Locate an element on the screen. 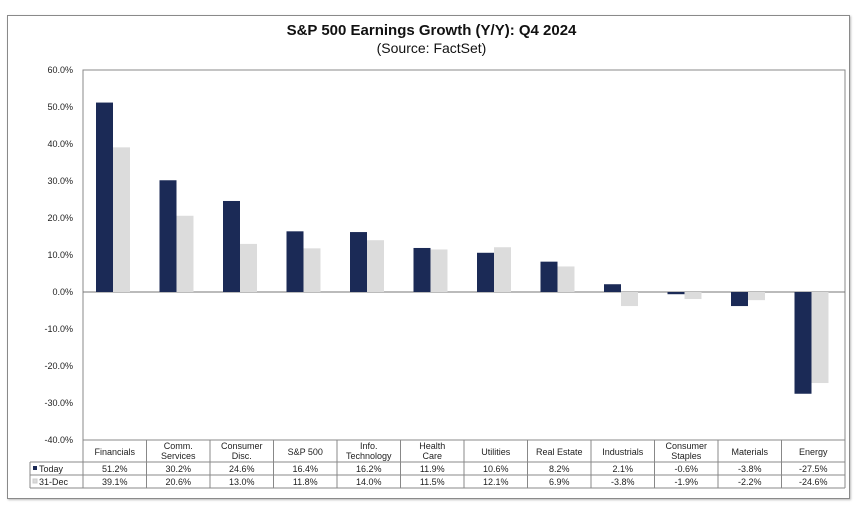 The height and width of the screenshot is (511, 863). data-label: 11.9% is located at coordinates (432, 469).